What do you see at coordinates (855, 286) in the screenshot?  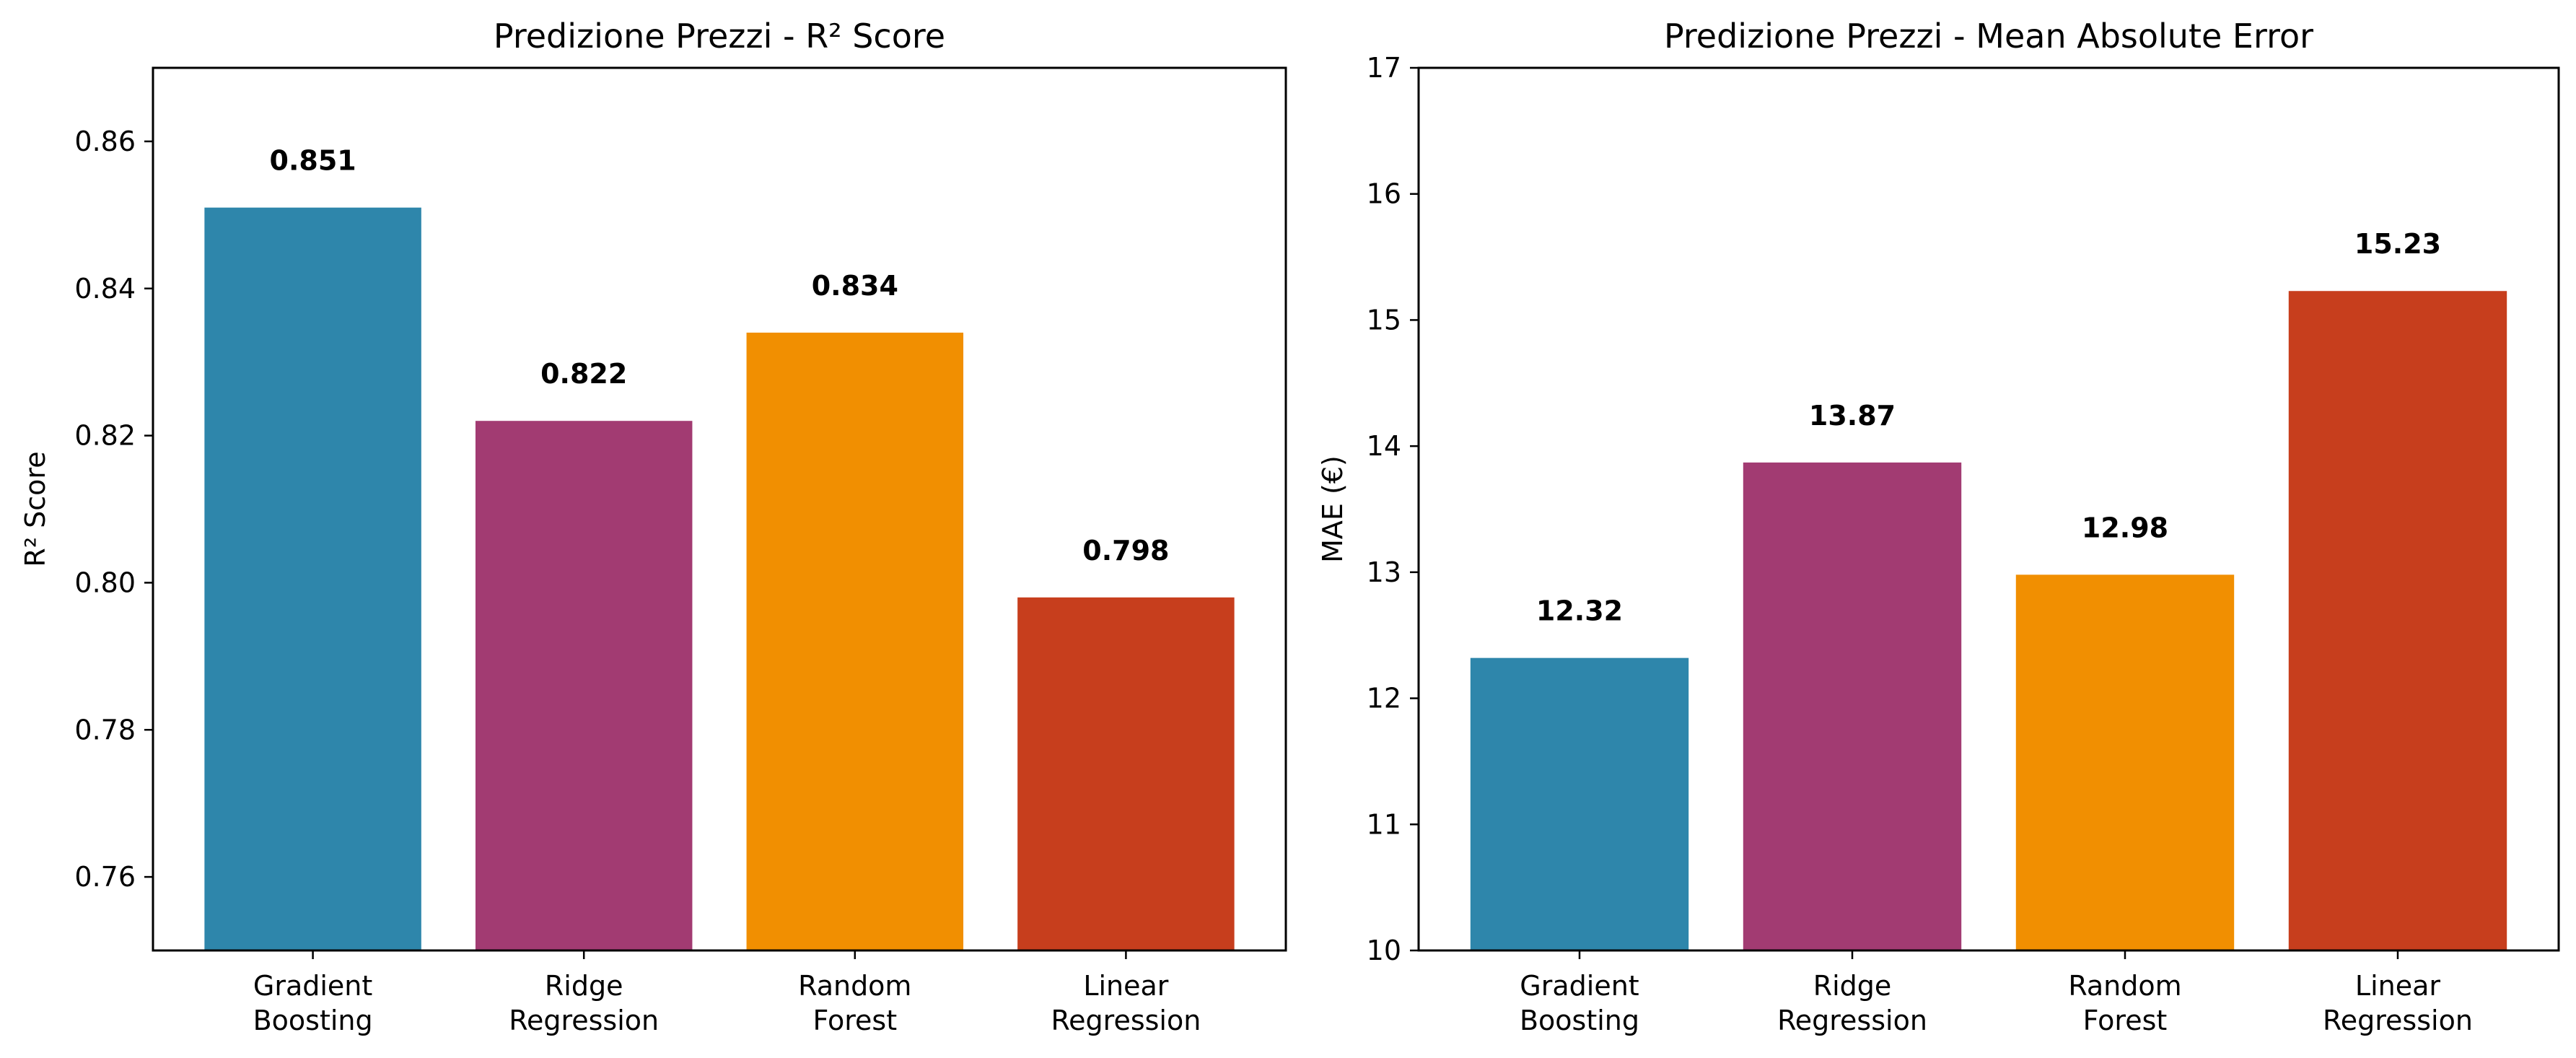 I see `r2-value-label-2: 0.834` at bounding box center [855, 286].